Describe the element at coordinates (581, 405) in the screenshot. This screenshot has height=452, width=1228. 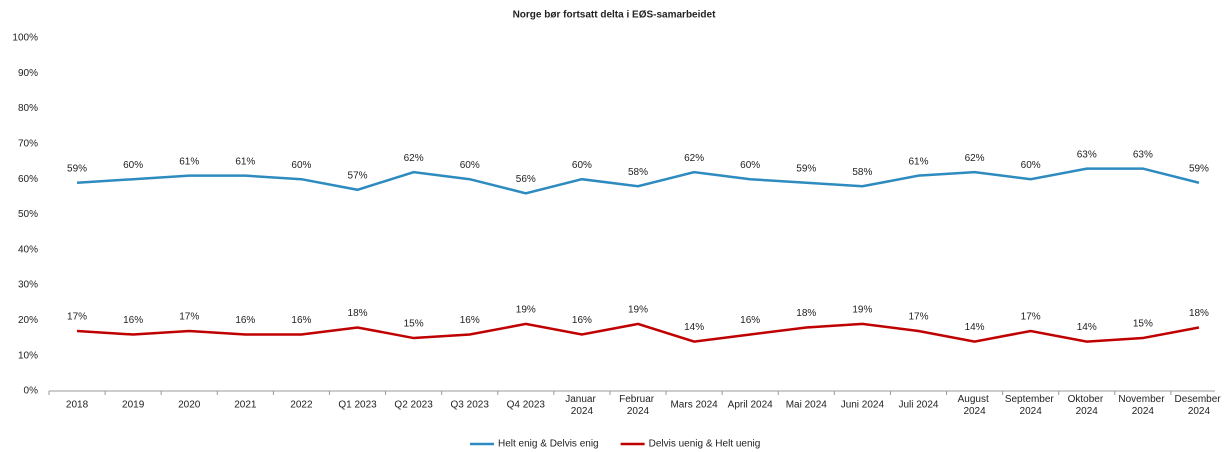
I see `x-tick-label: Januar 2024` at that location.